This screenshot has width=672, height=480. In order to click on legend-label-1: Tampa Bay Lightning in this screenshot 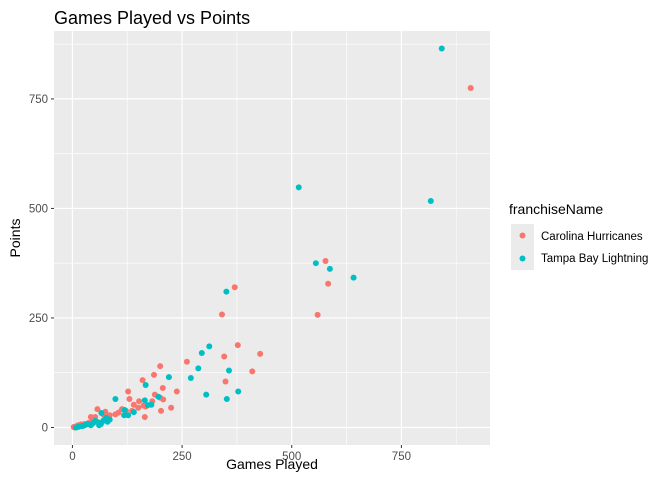, I will do `click(594, 259)`.